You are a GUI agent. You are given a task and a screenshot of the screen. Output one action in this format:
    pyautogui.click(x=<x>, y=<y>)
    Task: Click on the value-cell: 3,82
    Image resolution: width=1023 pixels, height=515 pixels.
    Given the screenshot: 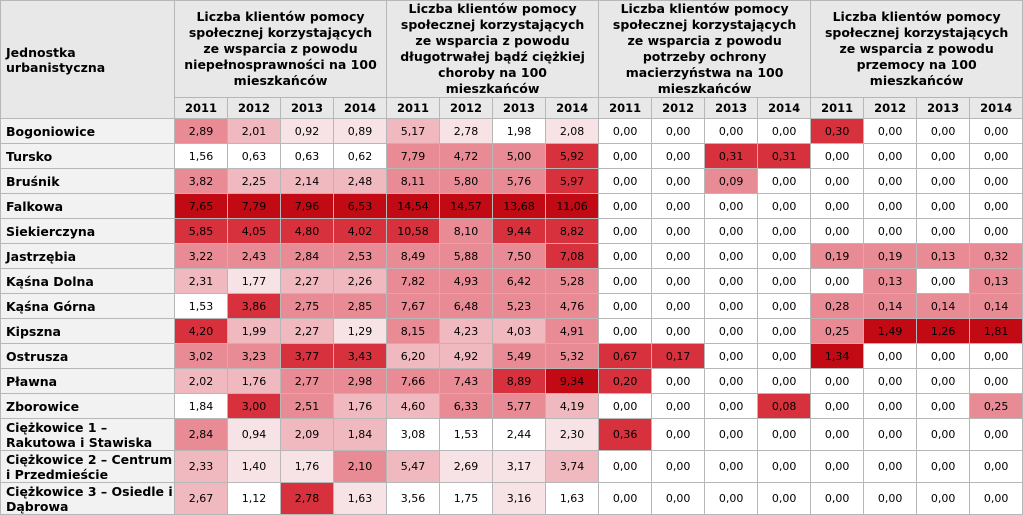 What is the action you would take?
    pyautogui.click(x=201, y=181)
    